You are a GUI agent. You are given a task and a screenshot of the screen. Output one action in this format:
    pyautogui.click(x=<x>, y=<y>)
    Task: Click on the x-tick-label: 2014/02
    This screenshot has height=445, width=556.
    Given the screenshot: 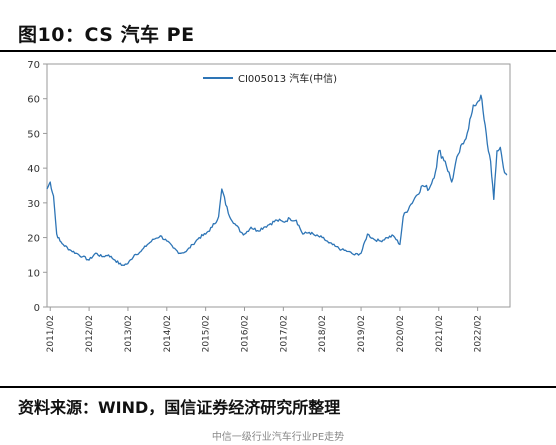 What is the action you would take?
    pyautogui.click(x=168, y=333)
    